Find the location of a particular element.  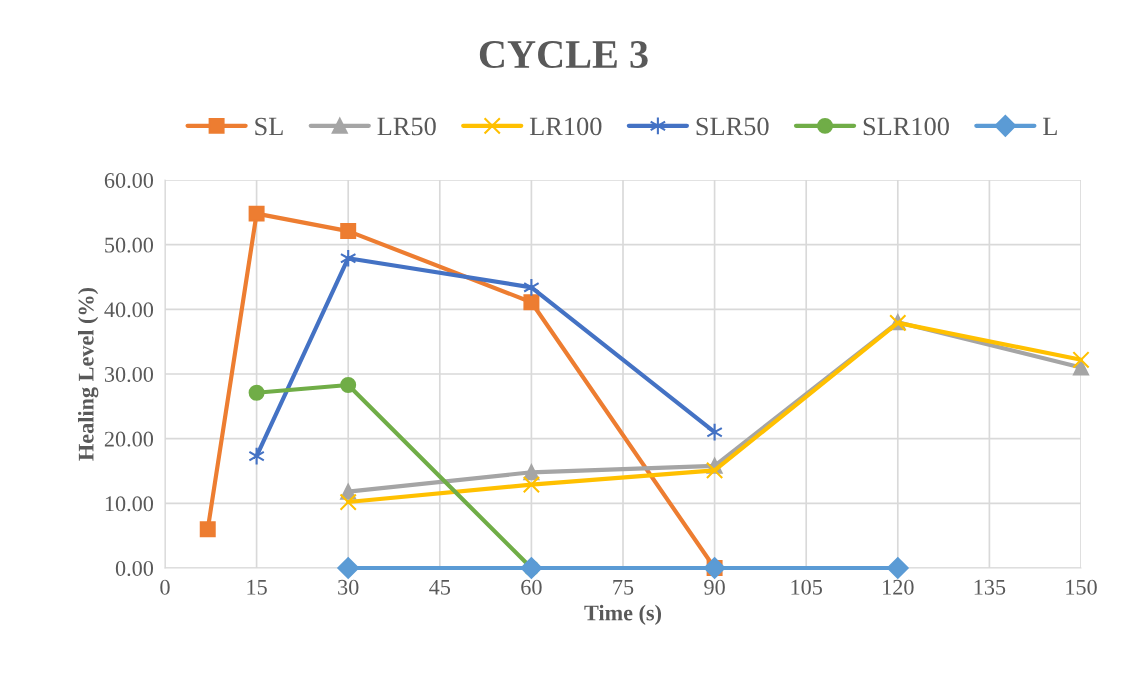

x-tick-label: 30 is located at coordinates (348, 587).